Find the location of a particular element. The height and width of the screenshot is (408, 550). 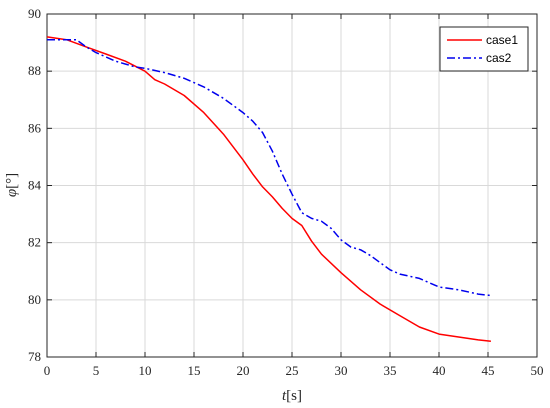

y-tick-label: 78 is located at coordinates (34, 356).